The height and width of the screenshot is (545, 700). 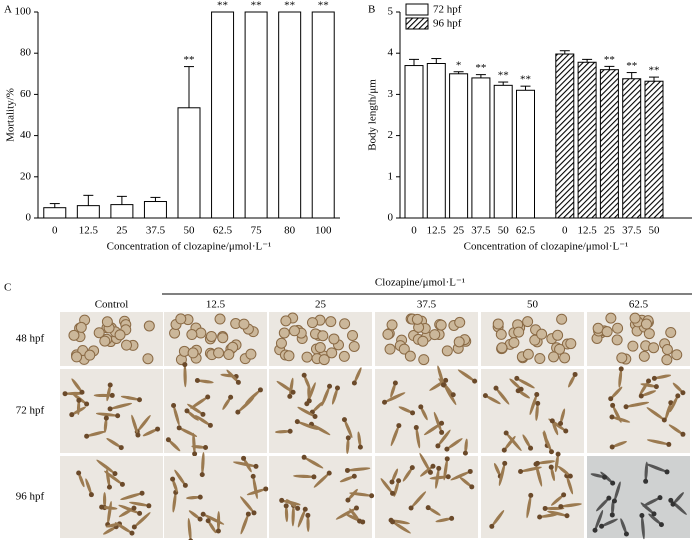 What do you see at coordinates (321, 305) in the screenshot?
I see `column-label: 25` at bounding box center [321, 305].